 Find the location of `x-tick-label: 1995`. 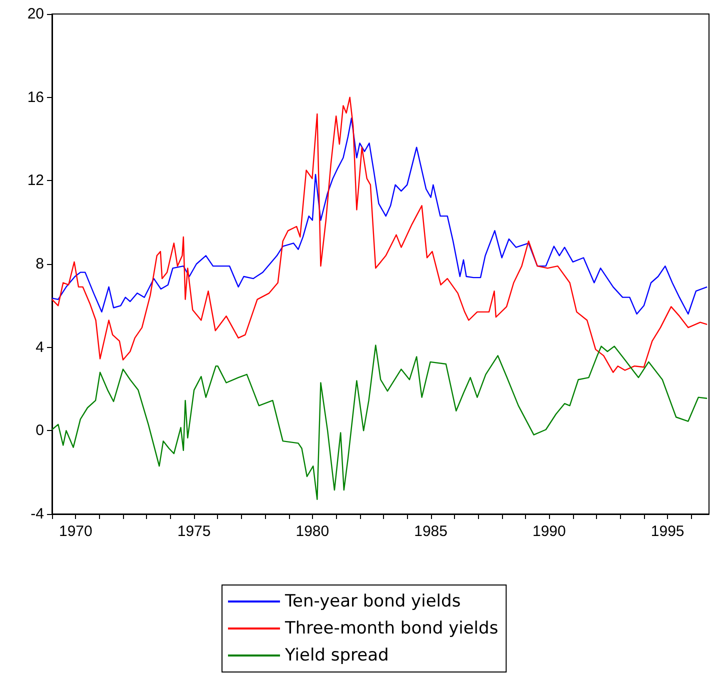

x-tick-label: 1995 is located at coordinates (667, 531).